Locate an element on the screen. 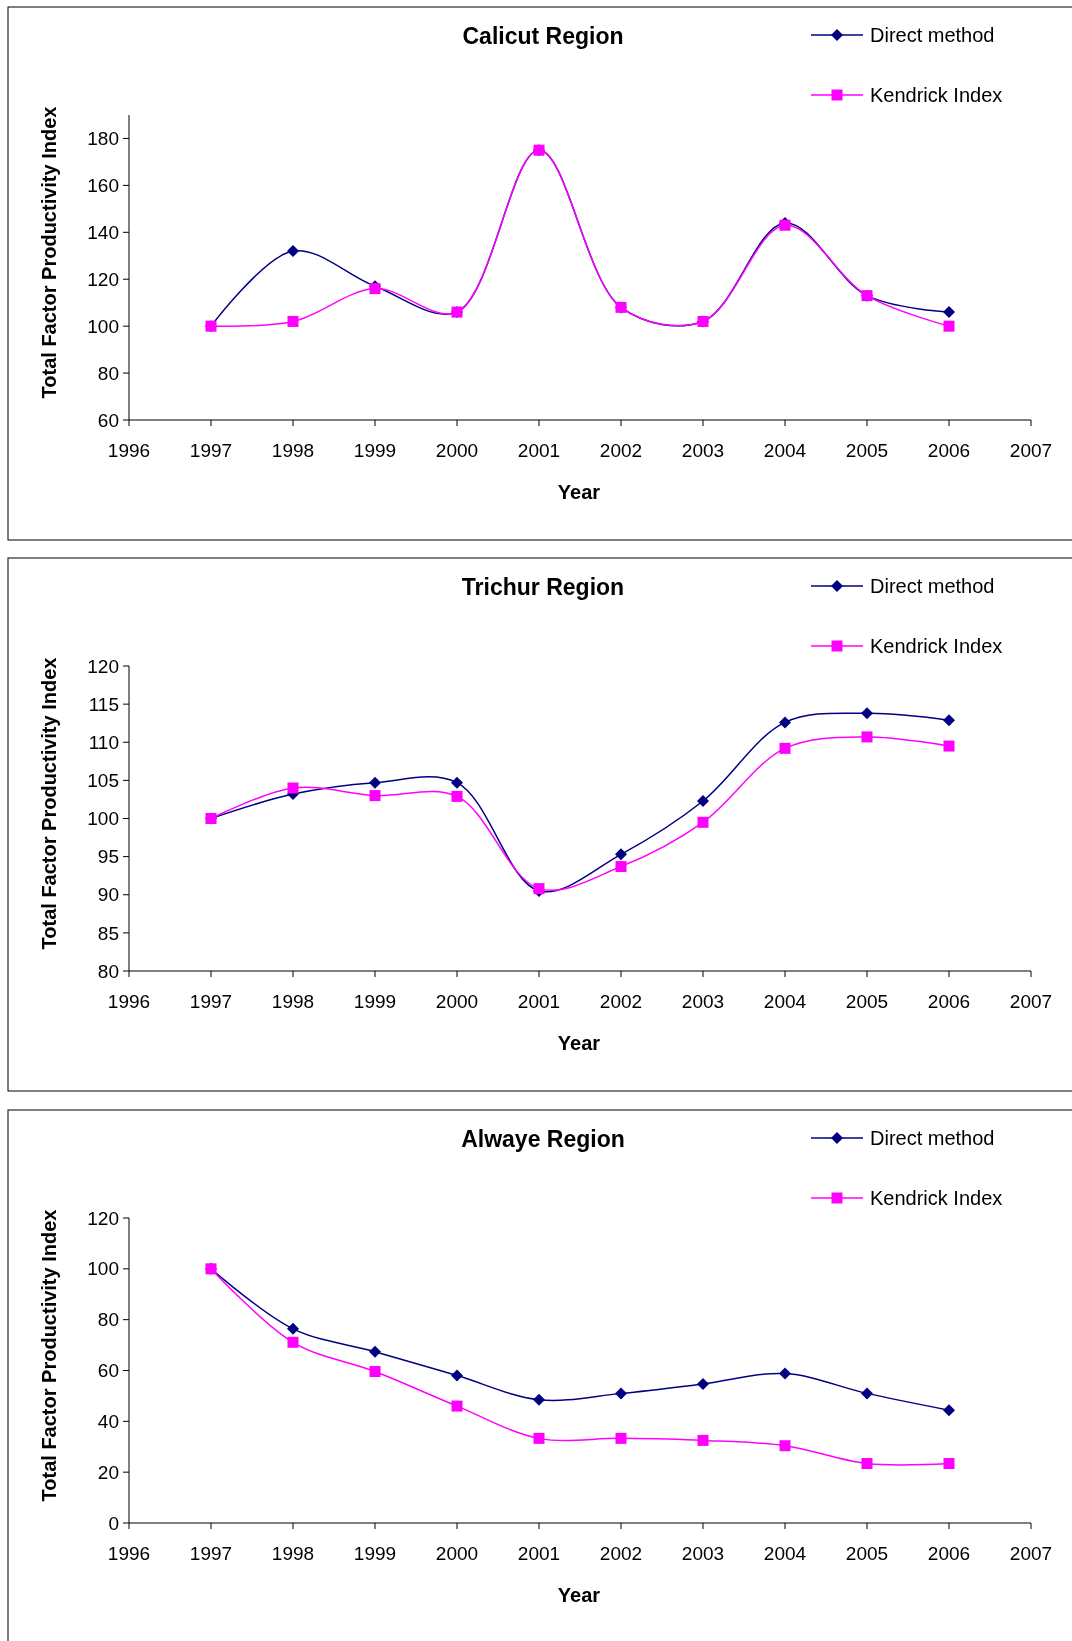 The image size is (1072, 1641). y-tick-label: 40 is located at coordinates (108, 1421).